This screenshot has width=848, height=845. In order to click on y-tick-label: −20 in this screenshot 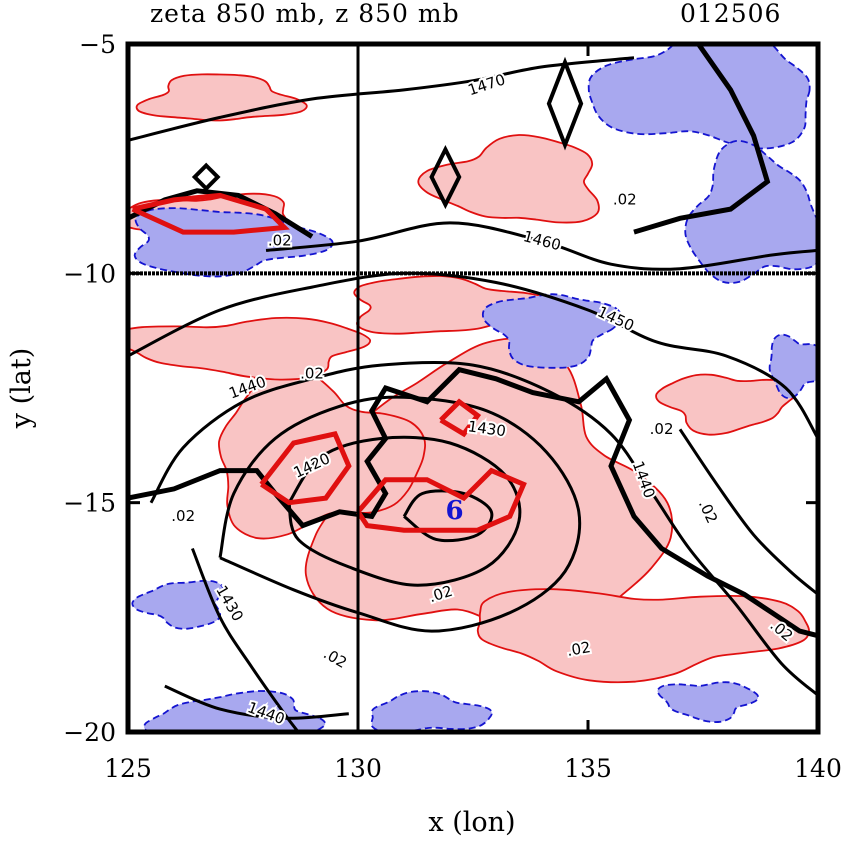, I will do `click(89, 732)`.